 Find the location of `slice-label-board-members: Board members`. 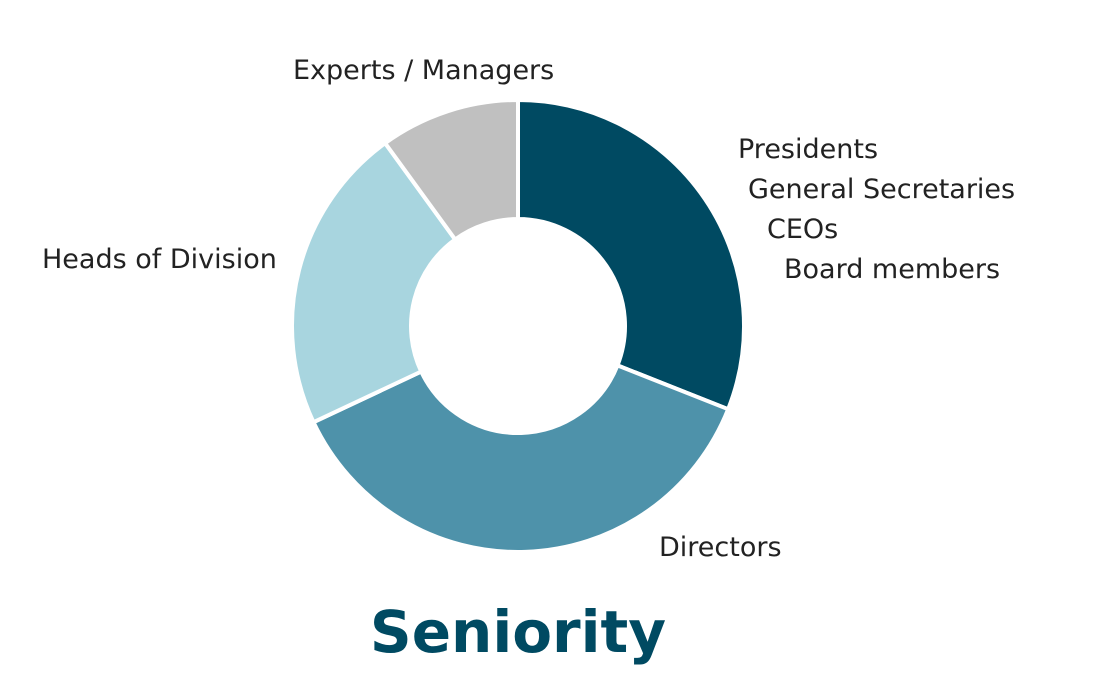

slice-label-board-members: Board members is located at coordinates (892, 269).